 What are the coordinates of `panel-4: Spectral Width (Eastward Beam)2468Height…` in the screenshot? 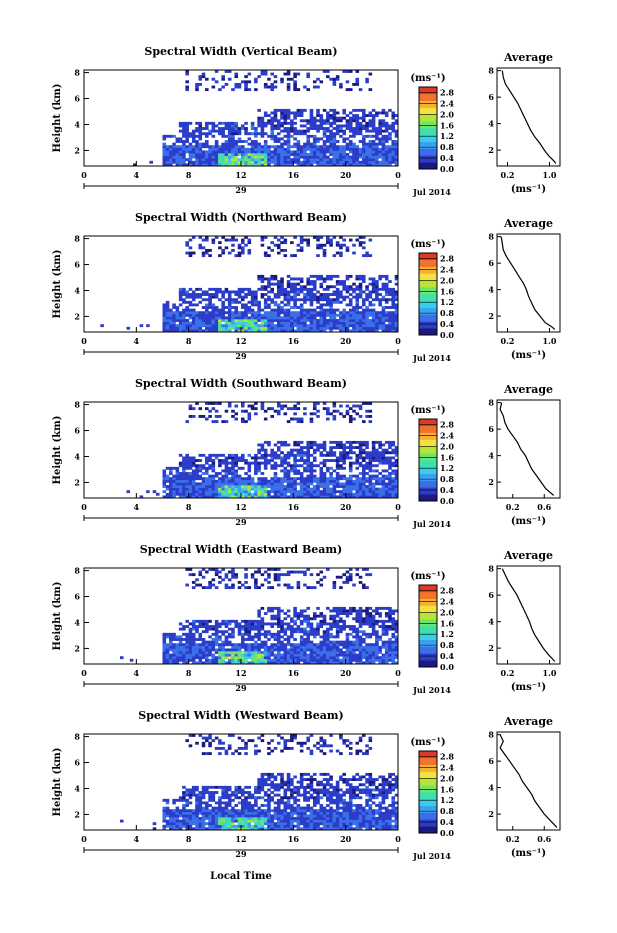 It's located at (306, 619).